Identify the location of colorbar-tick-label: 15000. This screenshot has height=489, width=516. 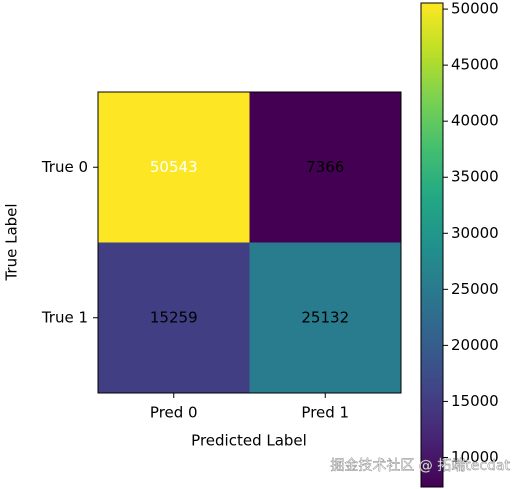
(475, 401).